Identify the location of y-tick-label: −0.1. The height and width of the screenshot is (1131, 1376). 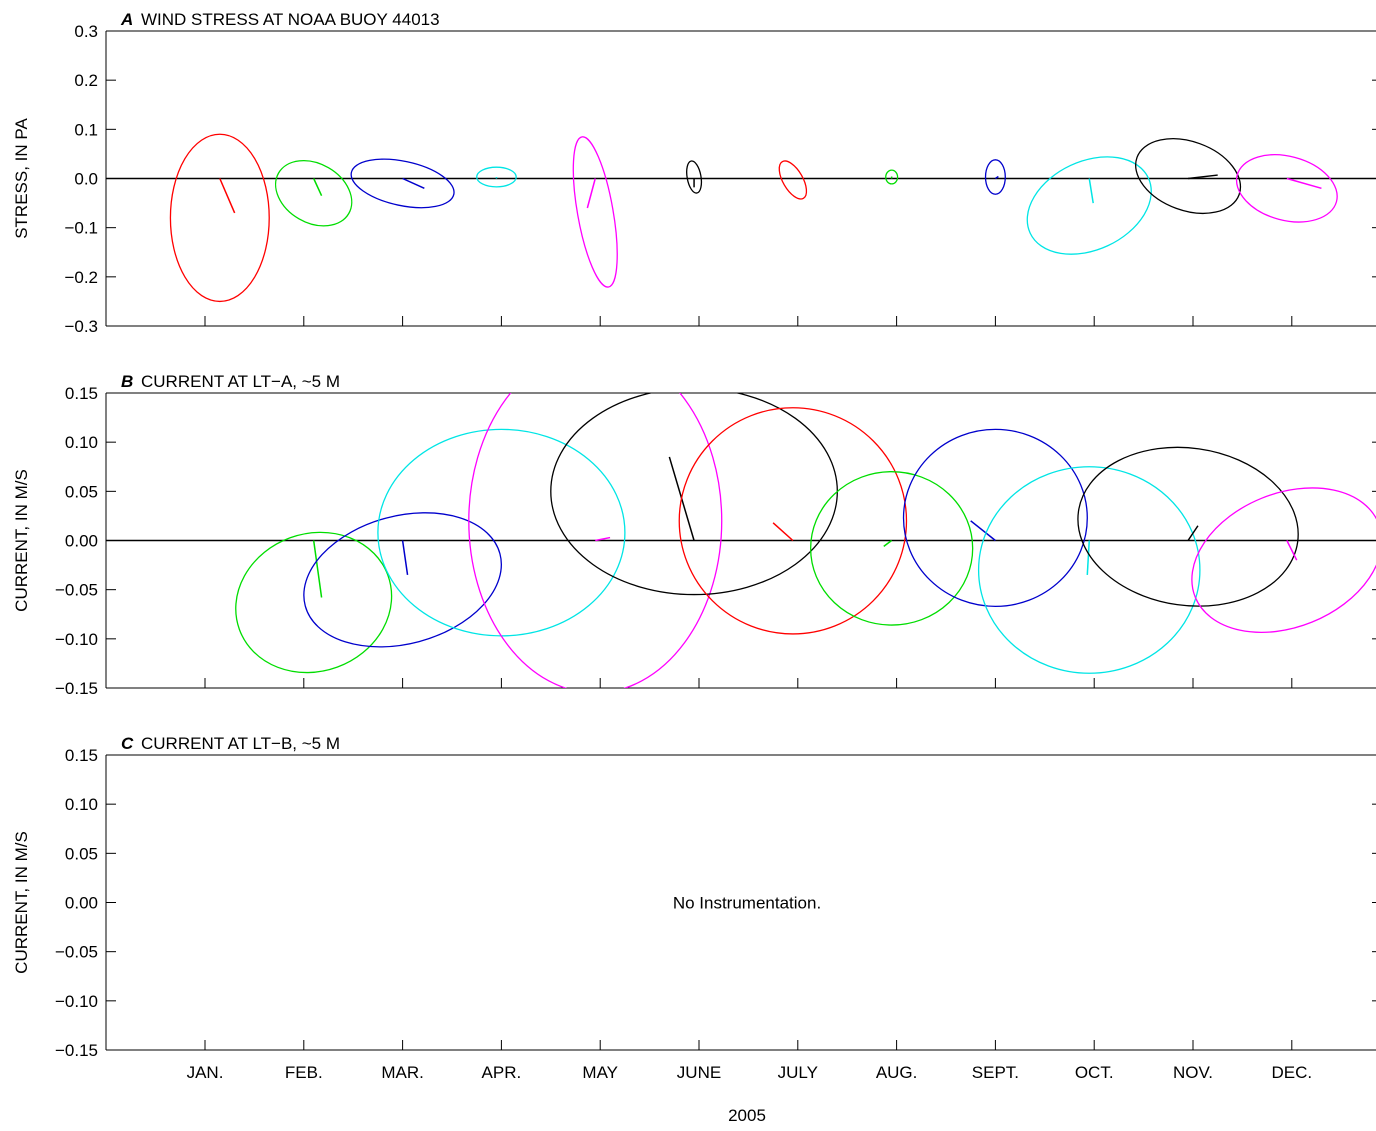
(81, 228).